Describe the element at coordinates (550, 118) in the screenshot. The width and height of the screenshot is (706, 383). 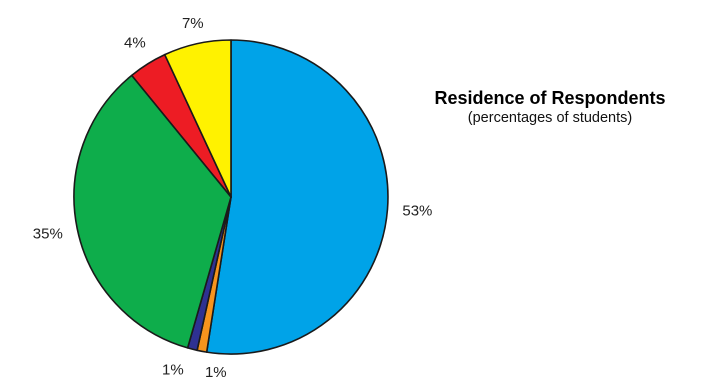
I see `chart-subtitle: (percentages of students)` at that location.